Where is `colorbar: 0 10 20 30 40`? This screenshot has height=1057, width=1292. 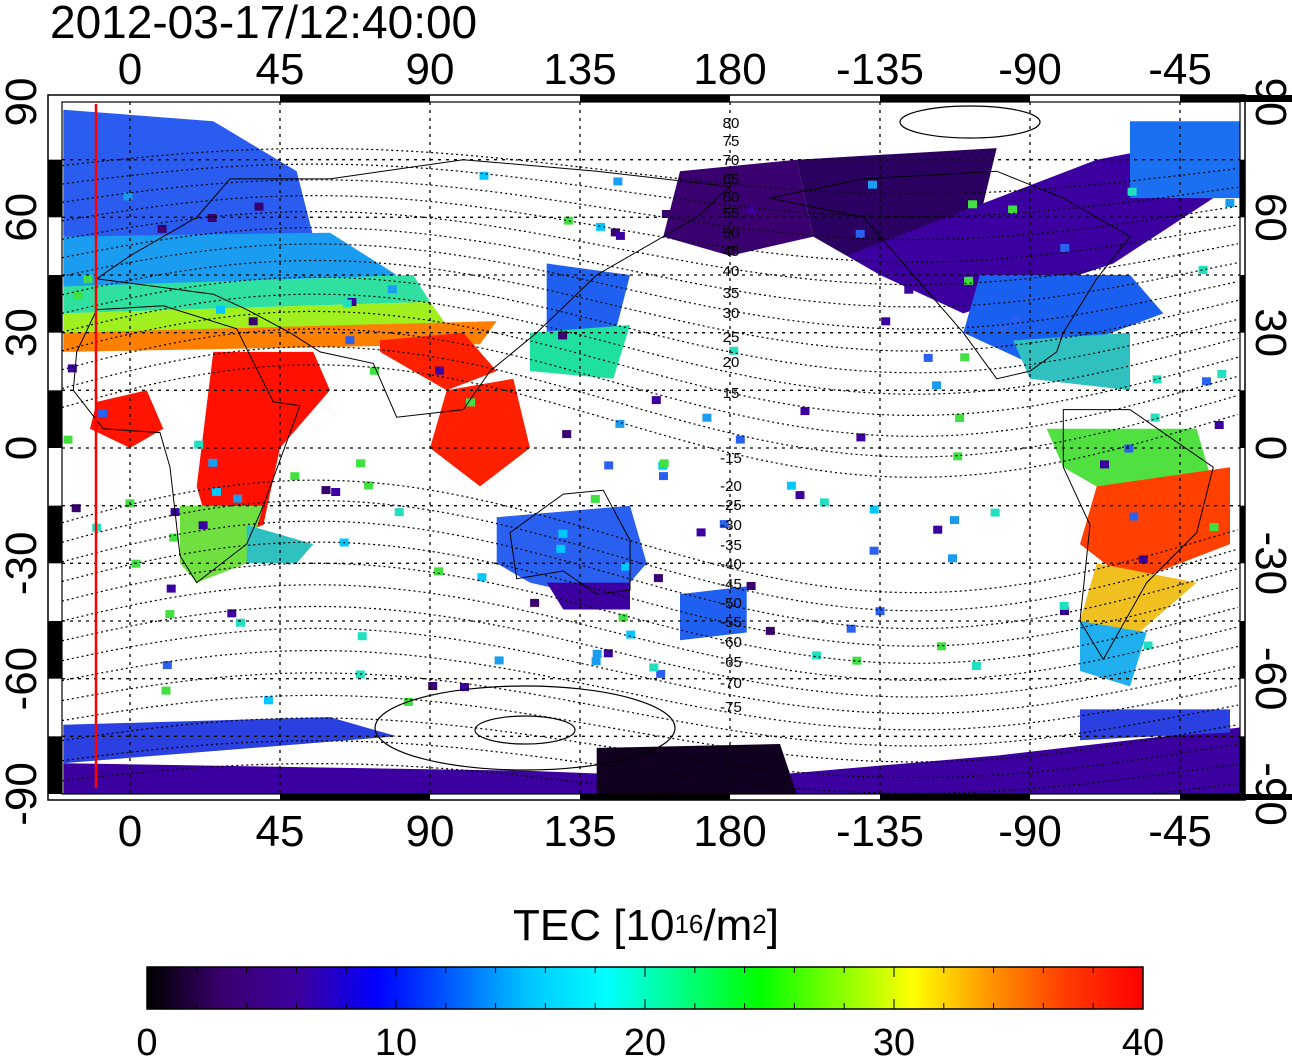 colorbar: 0 10 20 30 40 is located at coordinates (650, 1011).